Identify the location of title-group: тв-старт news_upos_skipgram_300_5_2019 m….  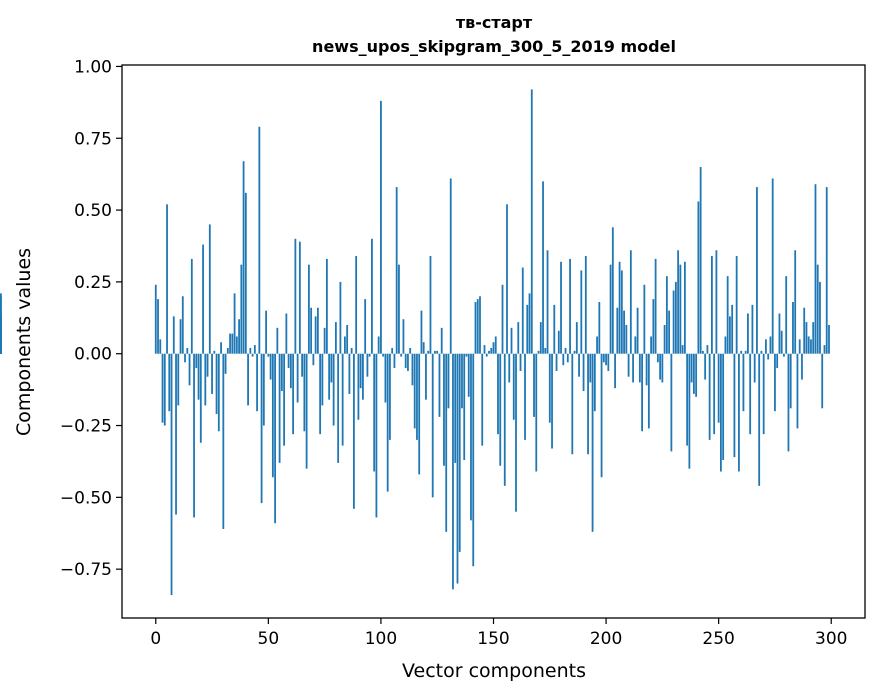
(494, 34).